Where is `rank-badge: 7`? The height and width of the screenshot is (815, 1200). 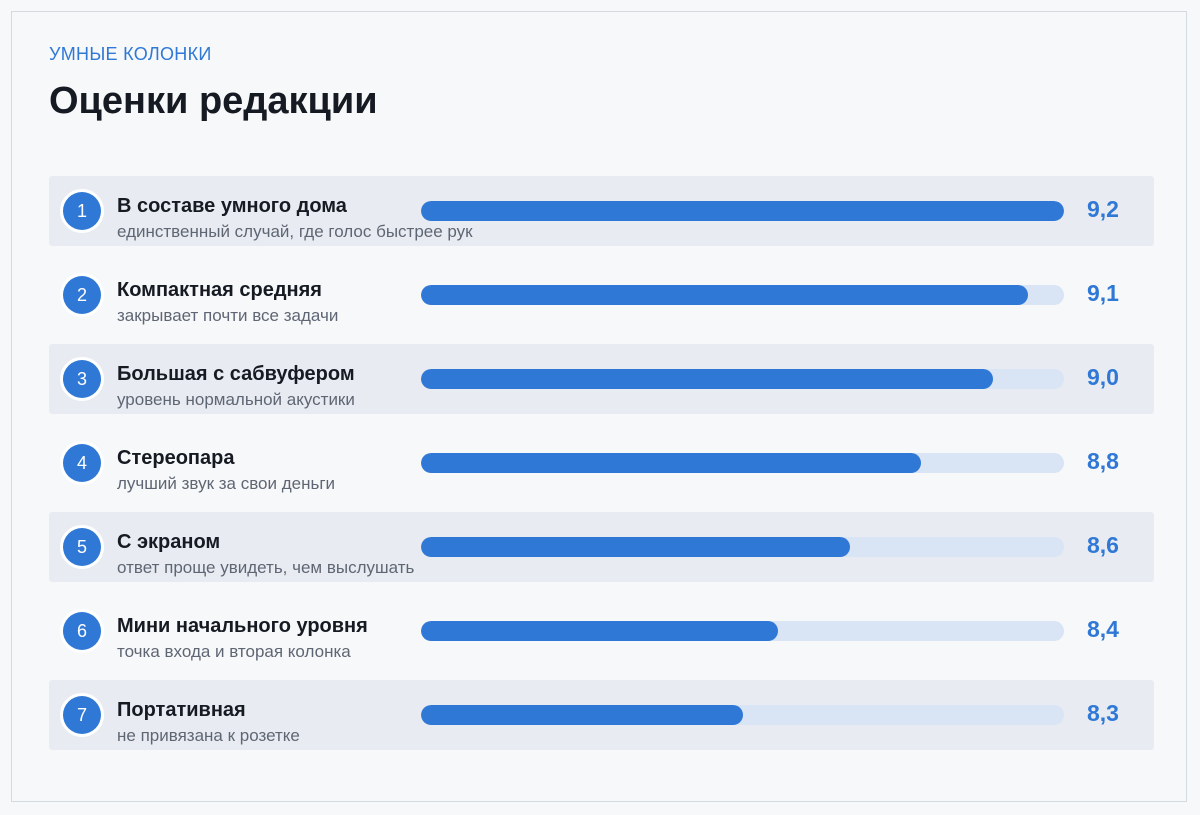
rank-badge: 7 is located at coordinates (82, 715).